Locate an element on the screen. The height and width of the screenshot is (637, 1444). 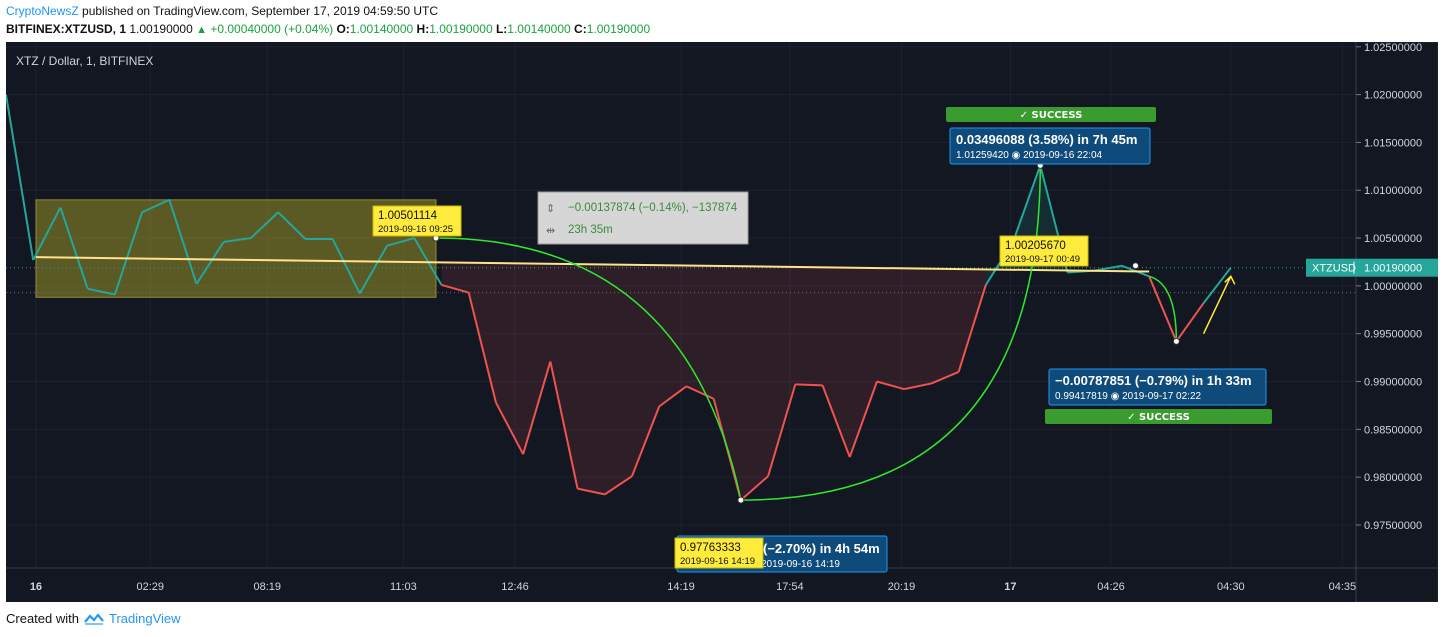
price-label-value: 1.00190000 is located at coordinates (1393, 269).